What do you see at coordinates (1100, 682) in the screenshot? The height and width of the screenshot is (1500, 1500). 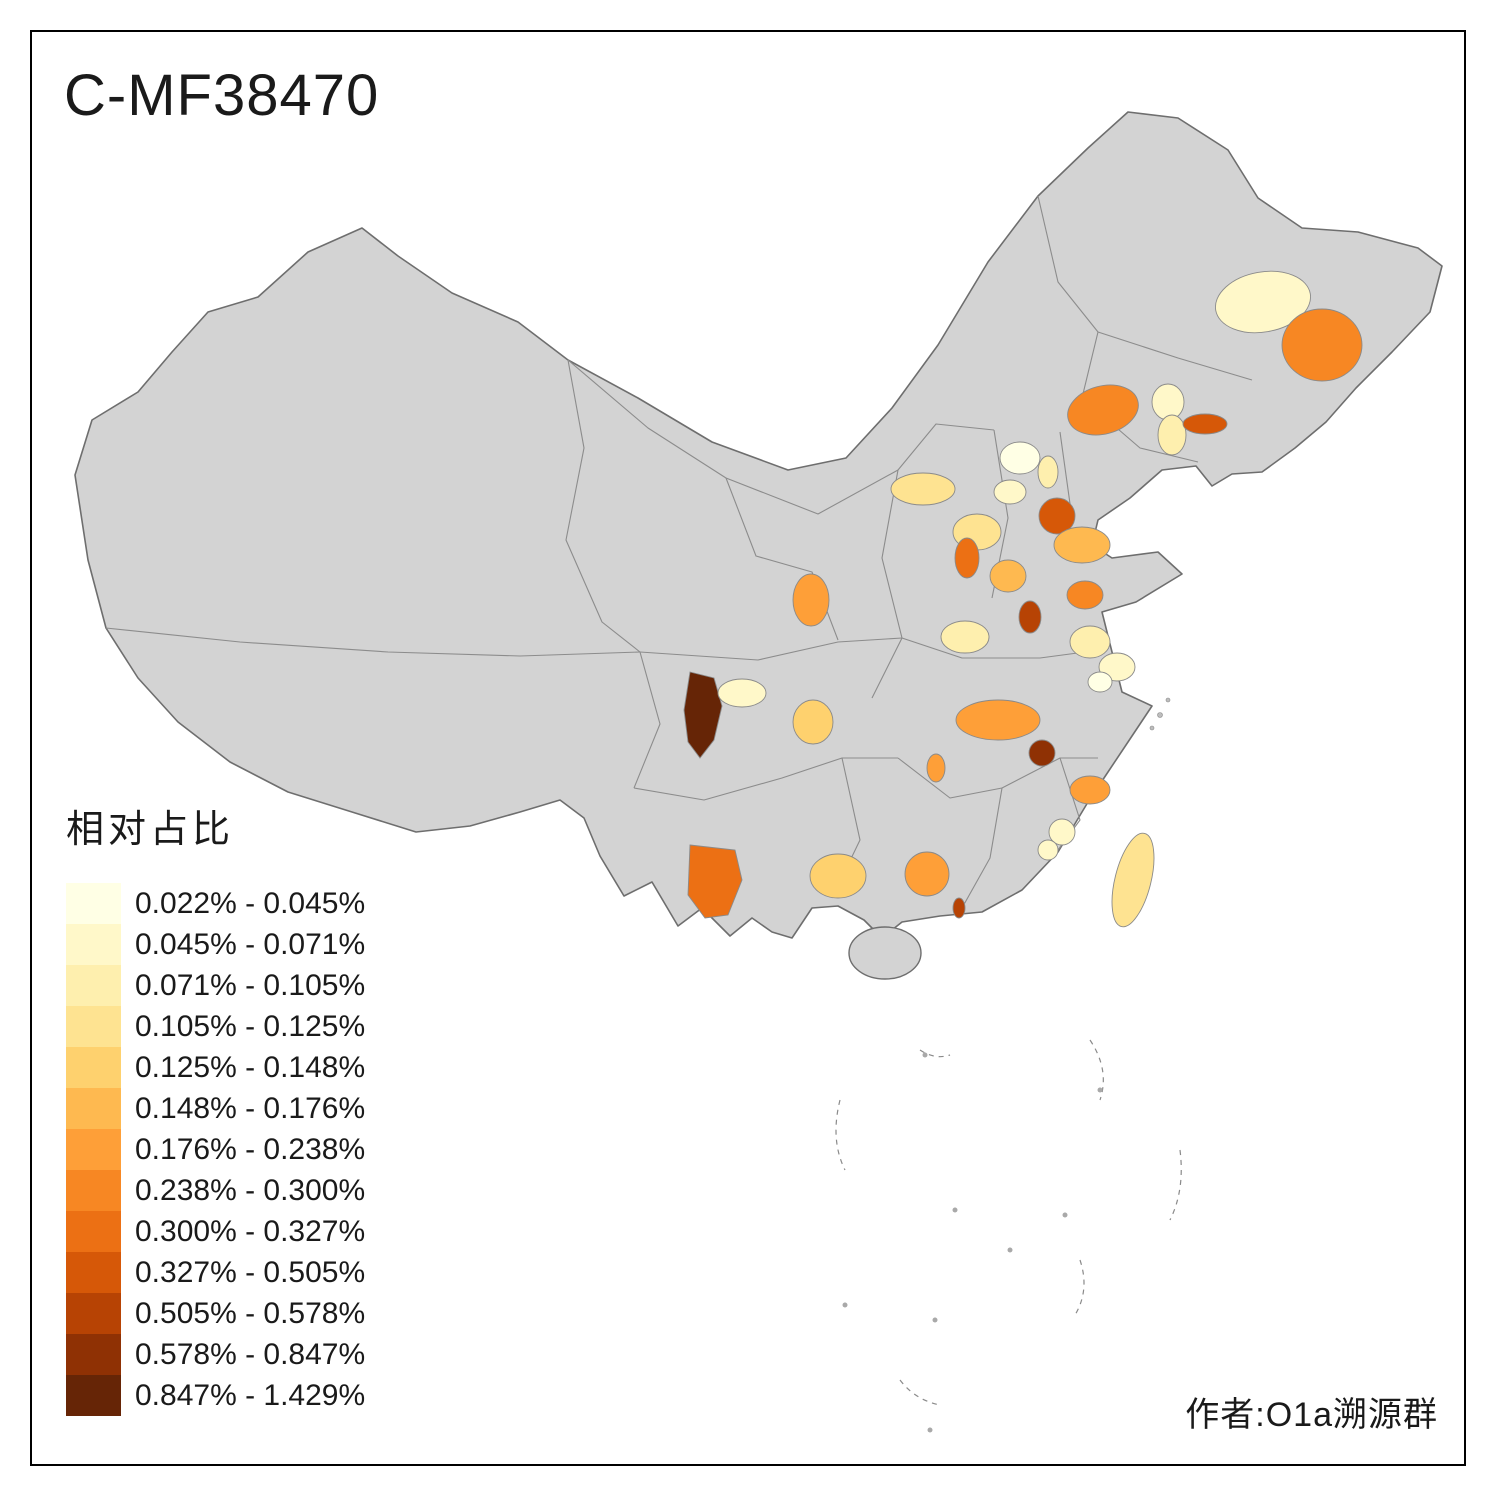 I see `map-region-anhui-east` at bounding box center [1100, 682].